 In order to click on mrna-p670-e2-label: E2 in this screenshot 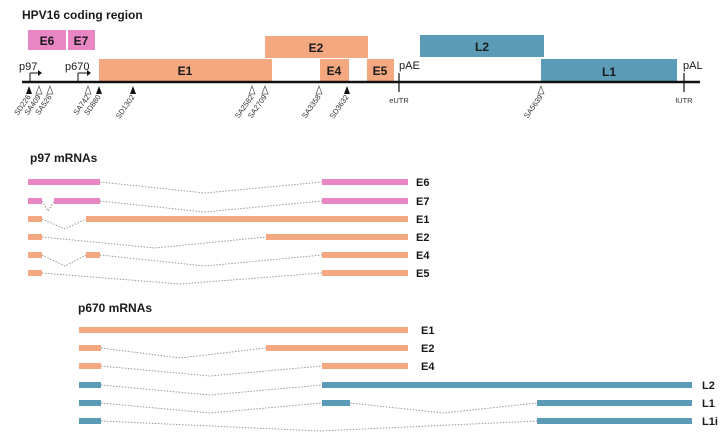, I will do `click(427, 349)`.